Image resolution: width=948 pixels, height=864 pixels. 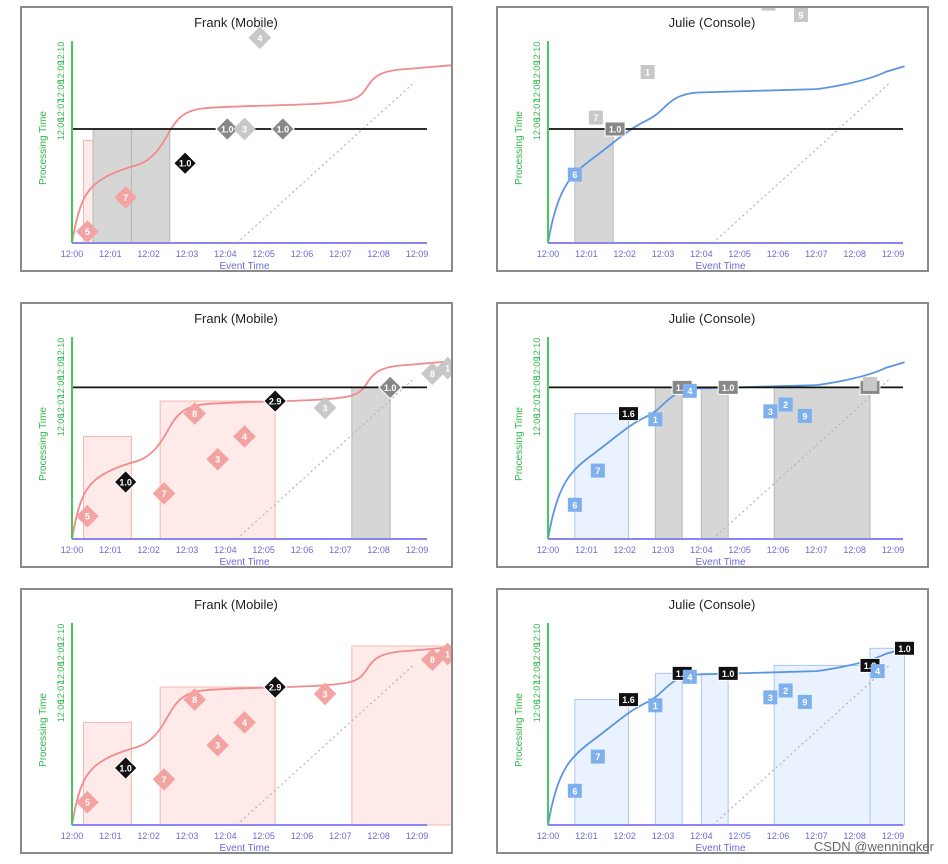 I want to click on data-element: 2.9, so click(x=275, y=401).